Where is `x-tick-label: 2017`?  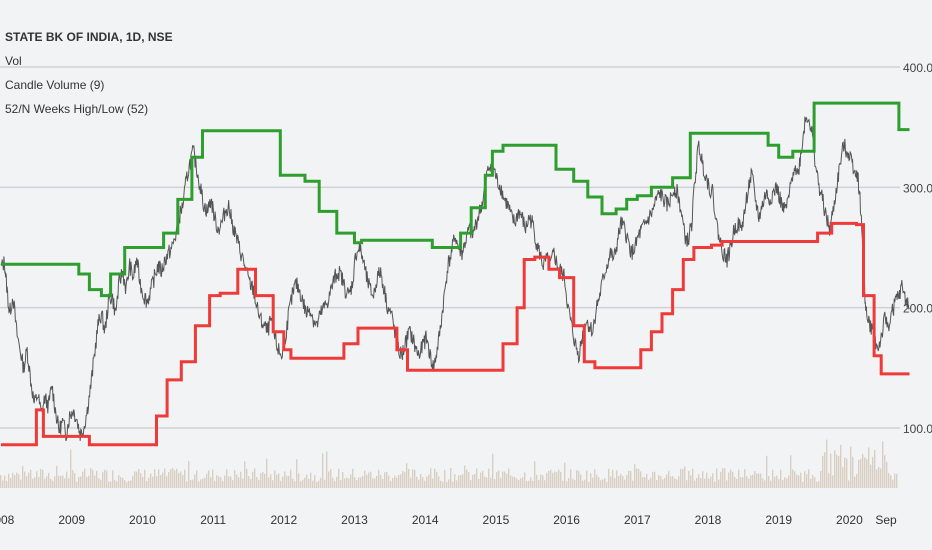
x-tick-label: 2017 is located at coordinates (637, 520).